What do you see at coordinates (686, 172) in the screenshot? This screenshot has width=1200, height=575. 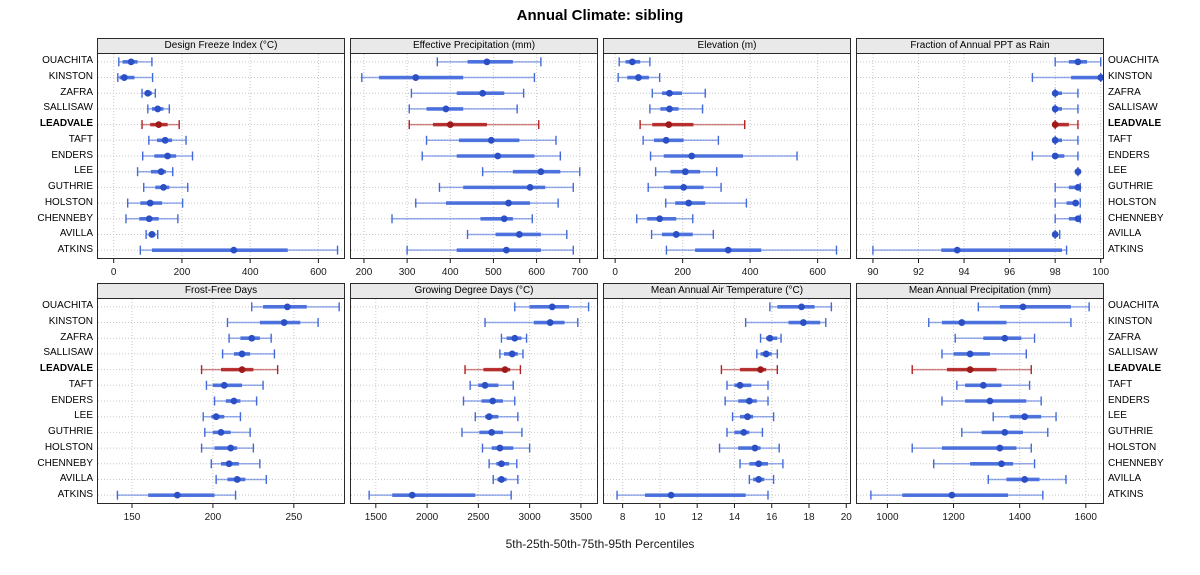 I see `percentile-series-lee` at bounding box center [686, 172].